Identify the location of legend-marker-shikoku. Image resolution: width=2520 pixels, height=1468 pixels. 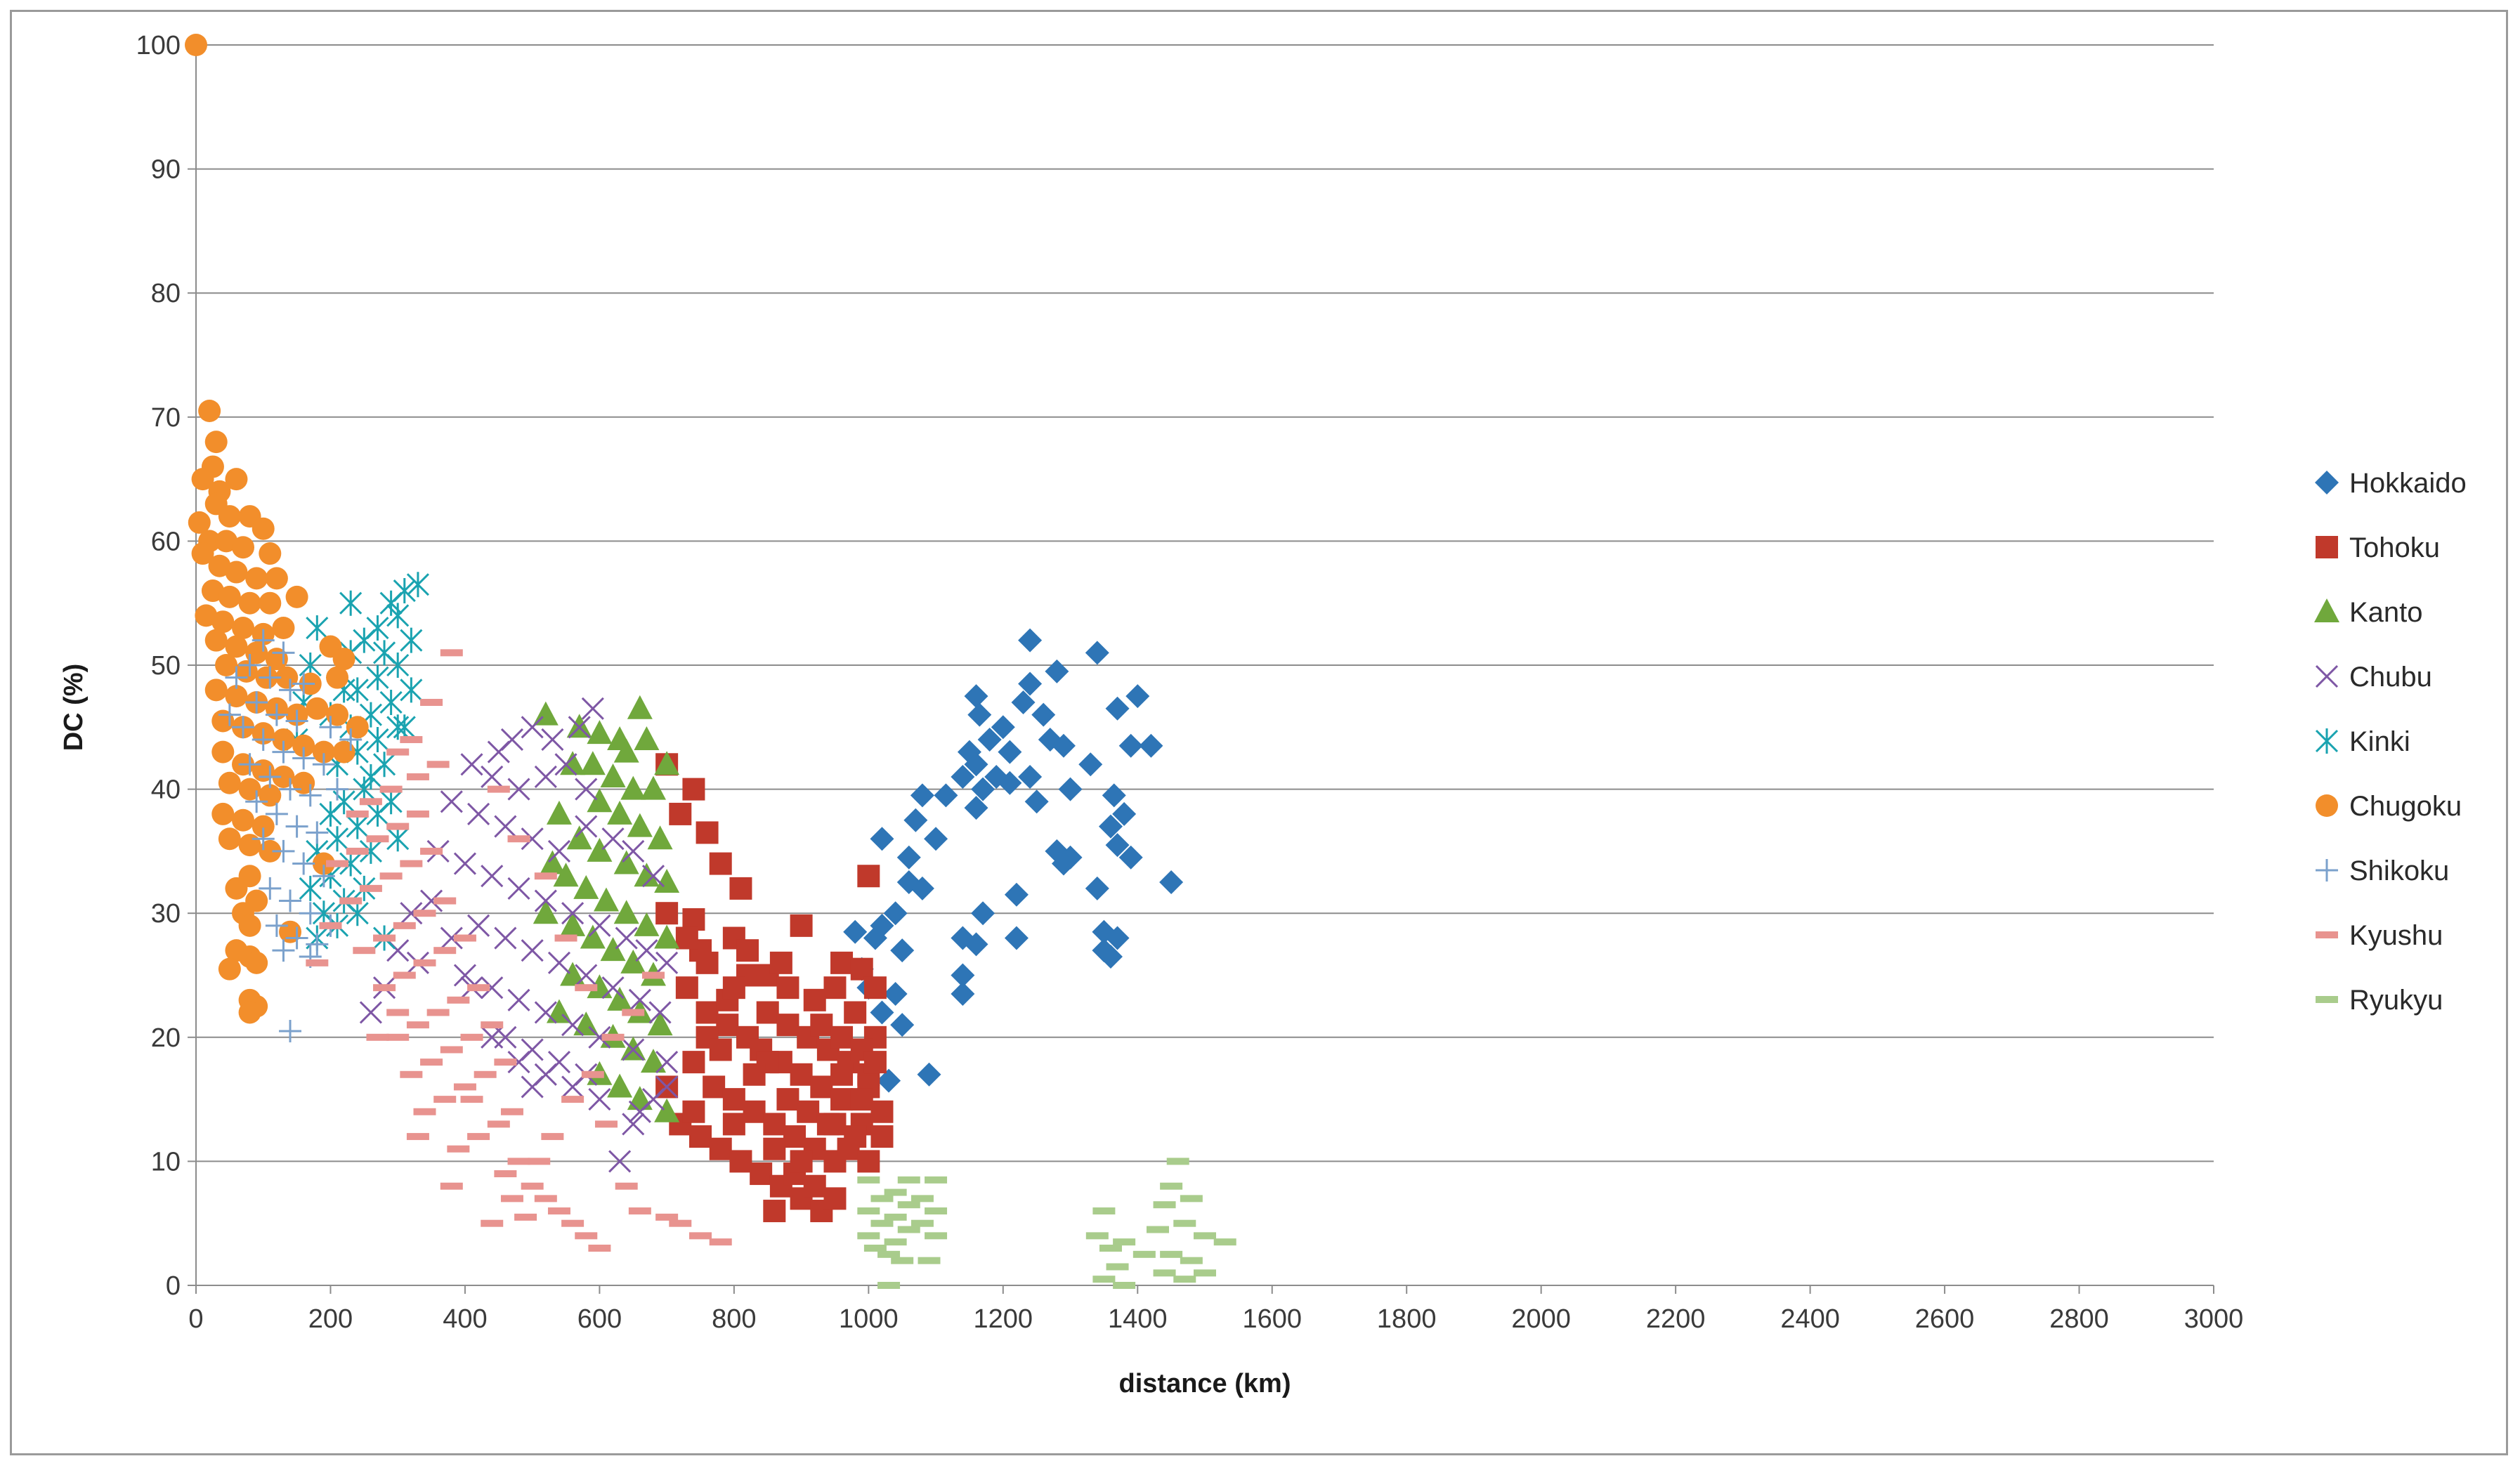
(2327, 870).